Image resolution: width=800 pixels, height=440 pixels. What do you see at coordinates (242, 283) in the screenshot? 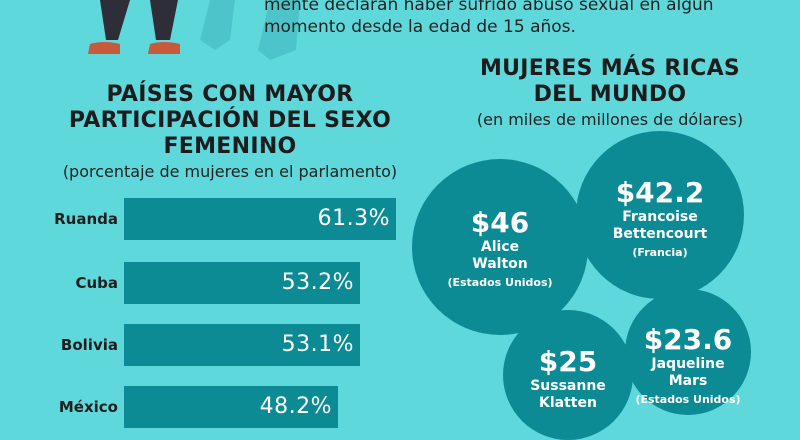
I see `bar: 53.2%` at bounding box center [242, 283].